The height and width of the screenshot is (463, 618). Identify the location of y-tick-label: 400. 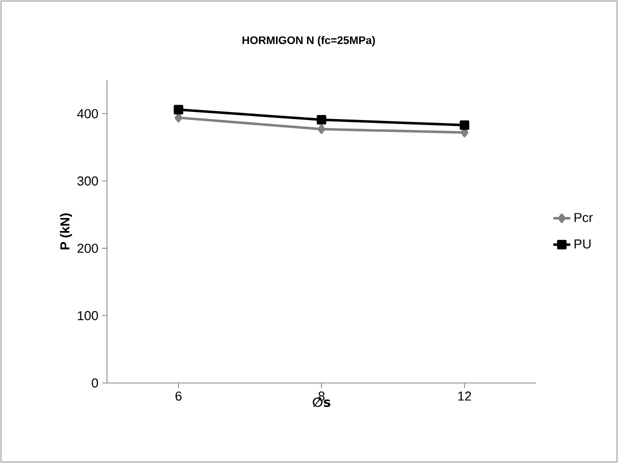
(87, 113).